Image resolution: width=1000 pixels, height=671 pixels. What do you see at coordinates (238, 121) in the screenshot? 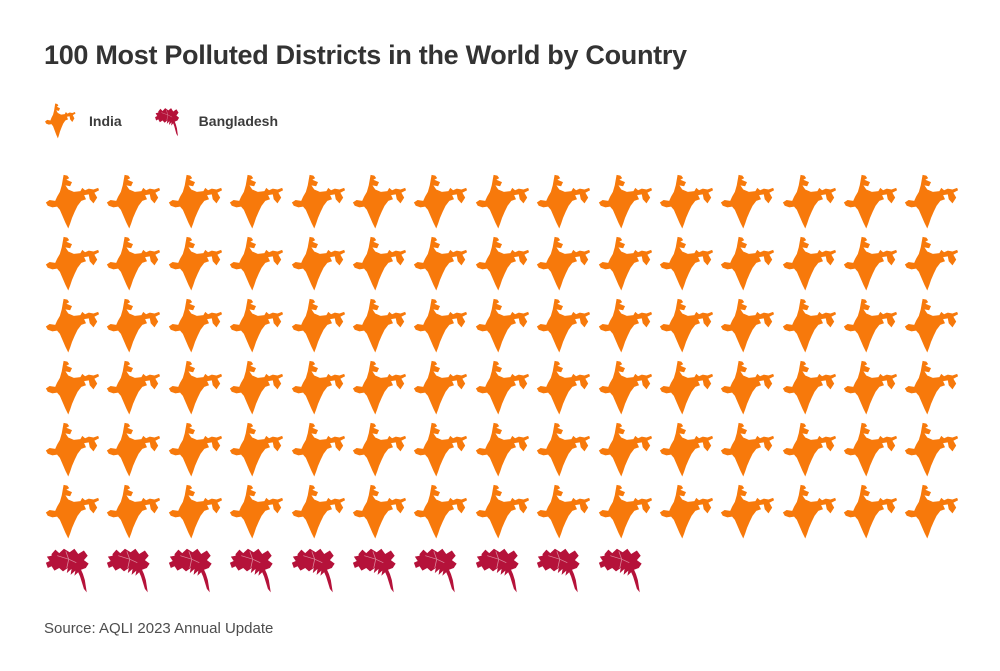
I see `legend-label-bangladesh: Bangladesh` at bounding box center [238, 121].